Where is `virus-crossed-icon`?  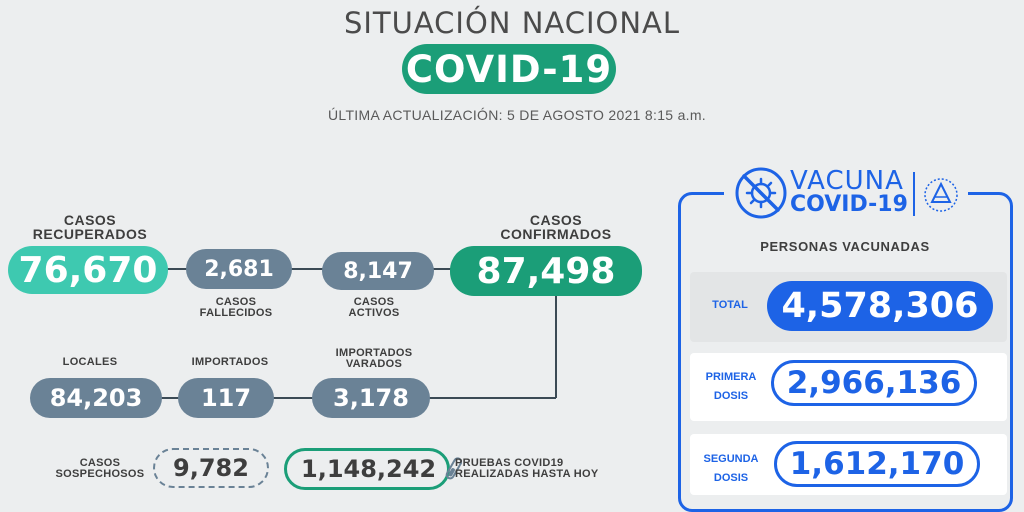 virus-crossed-icon is located at coordinates (761, 193).